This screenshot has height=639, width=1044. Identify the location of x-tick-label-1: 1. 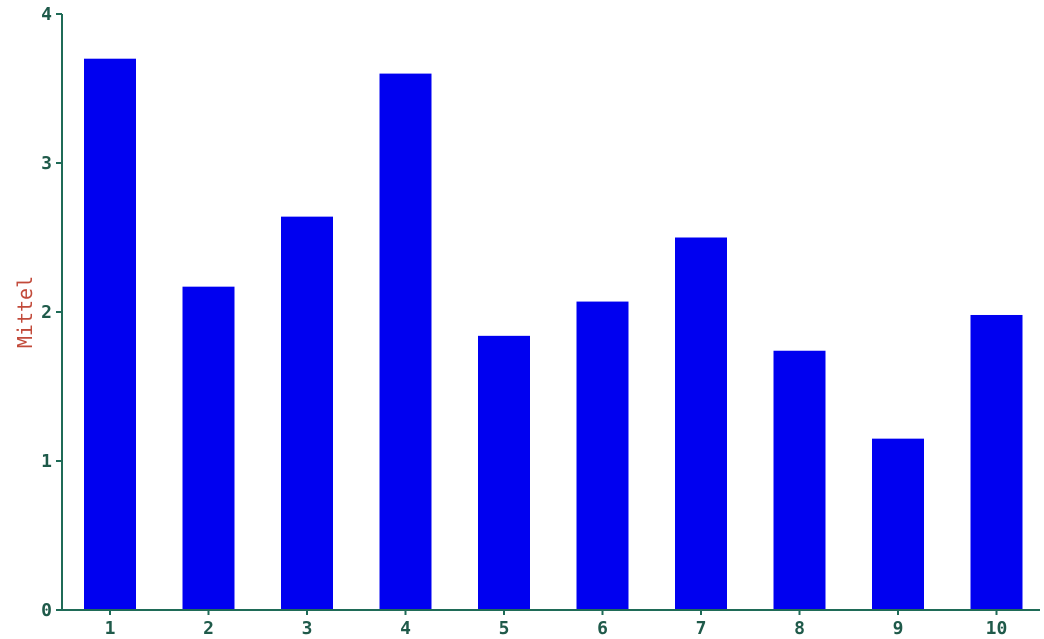
(110, 628).